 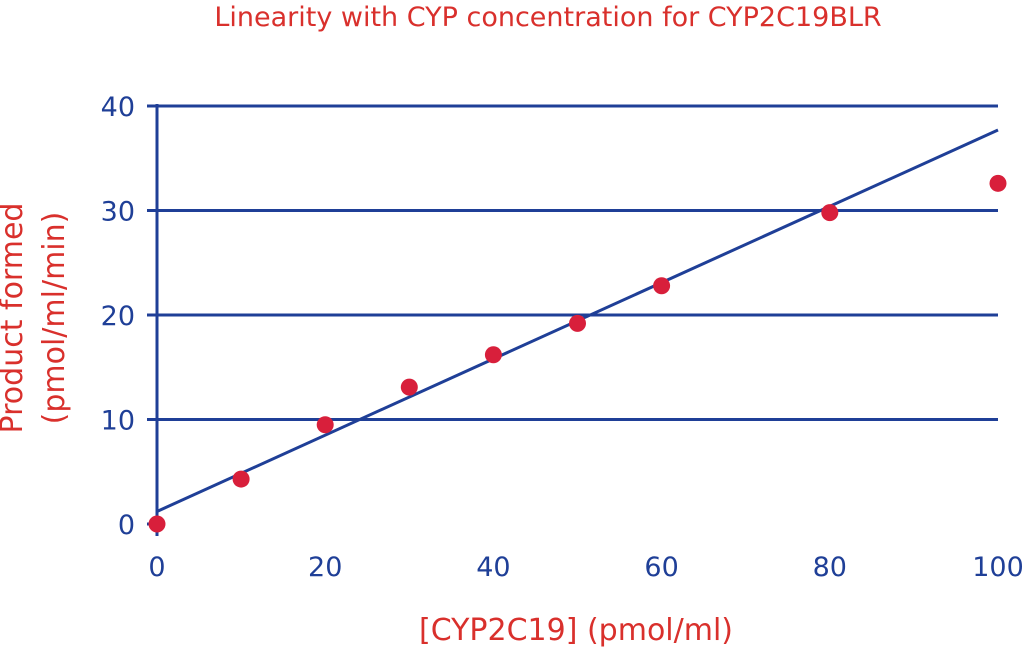 I want to click on x-tick-label-0: 0, so click(x=156, y=567).